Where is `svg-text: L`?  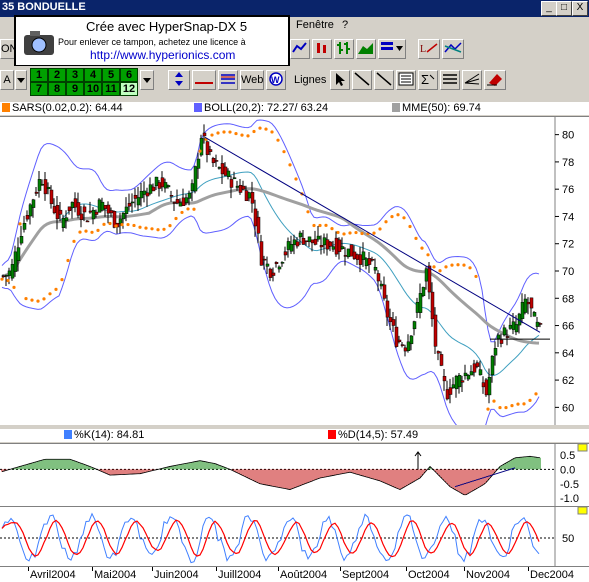
svg-text: L is located at coordinates (423, 49).